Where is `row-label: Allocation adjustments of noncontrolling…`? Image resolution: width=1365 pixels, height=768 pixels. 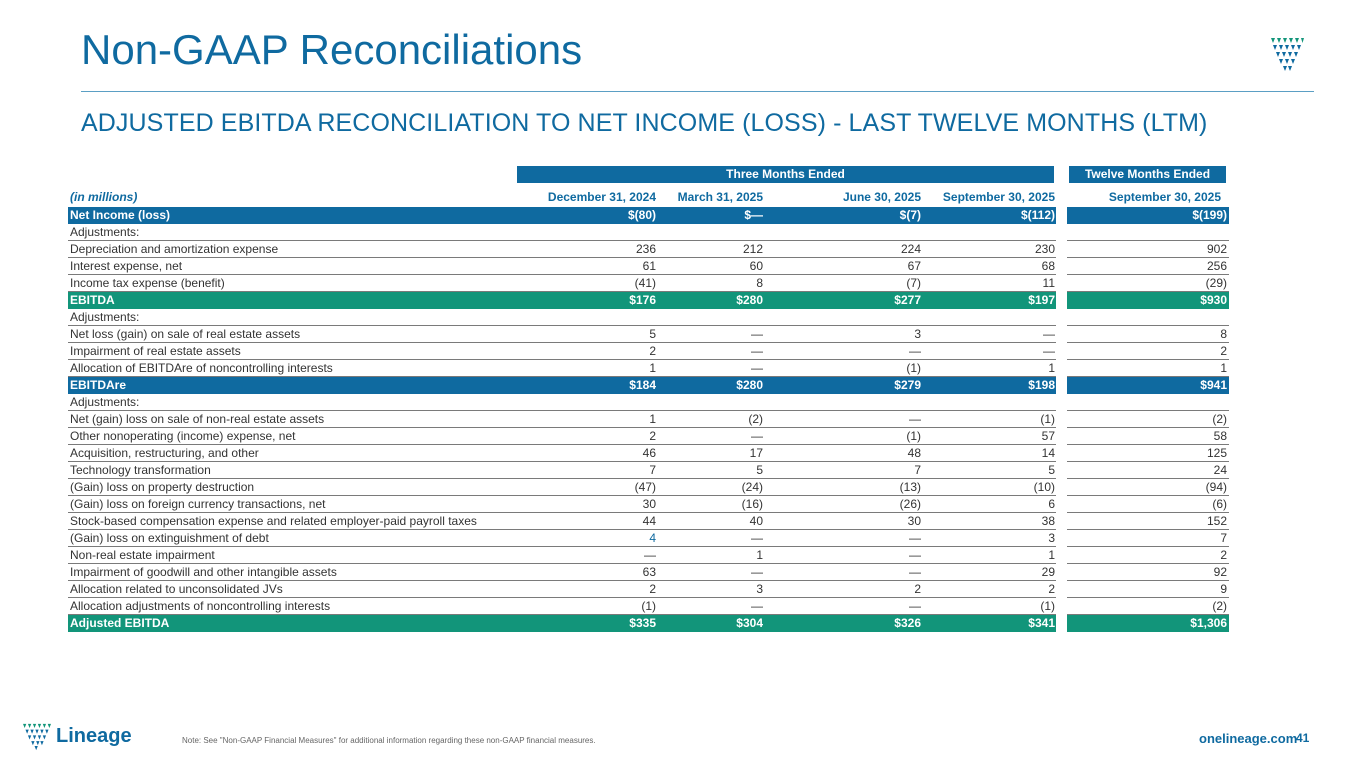 row-label: Allocation adjustments of noncontrolling… is located at coordinates (200, 606).